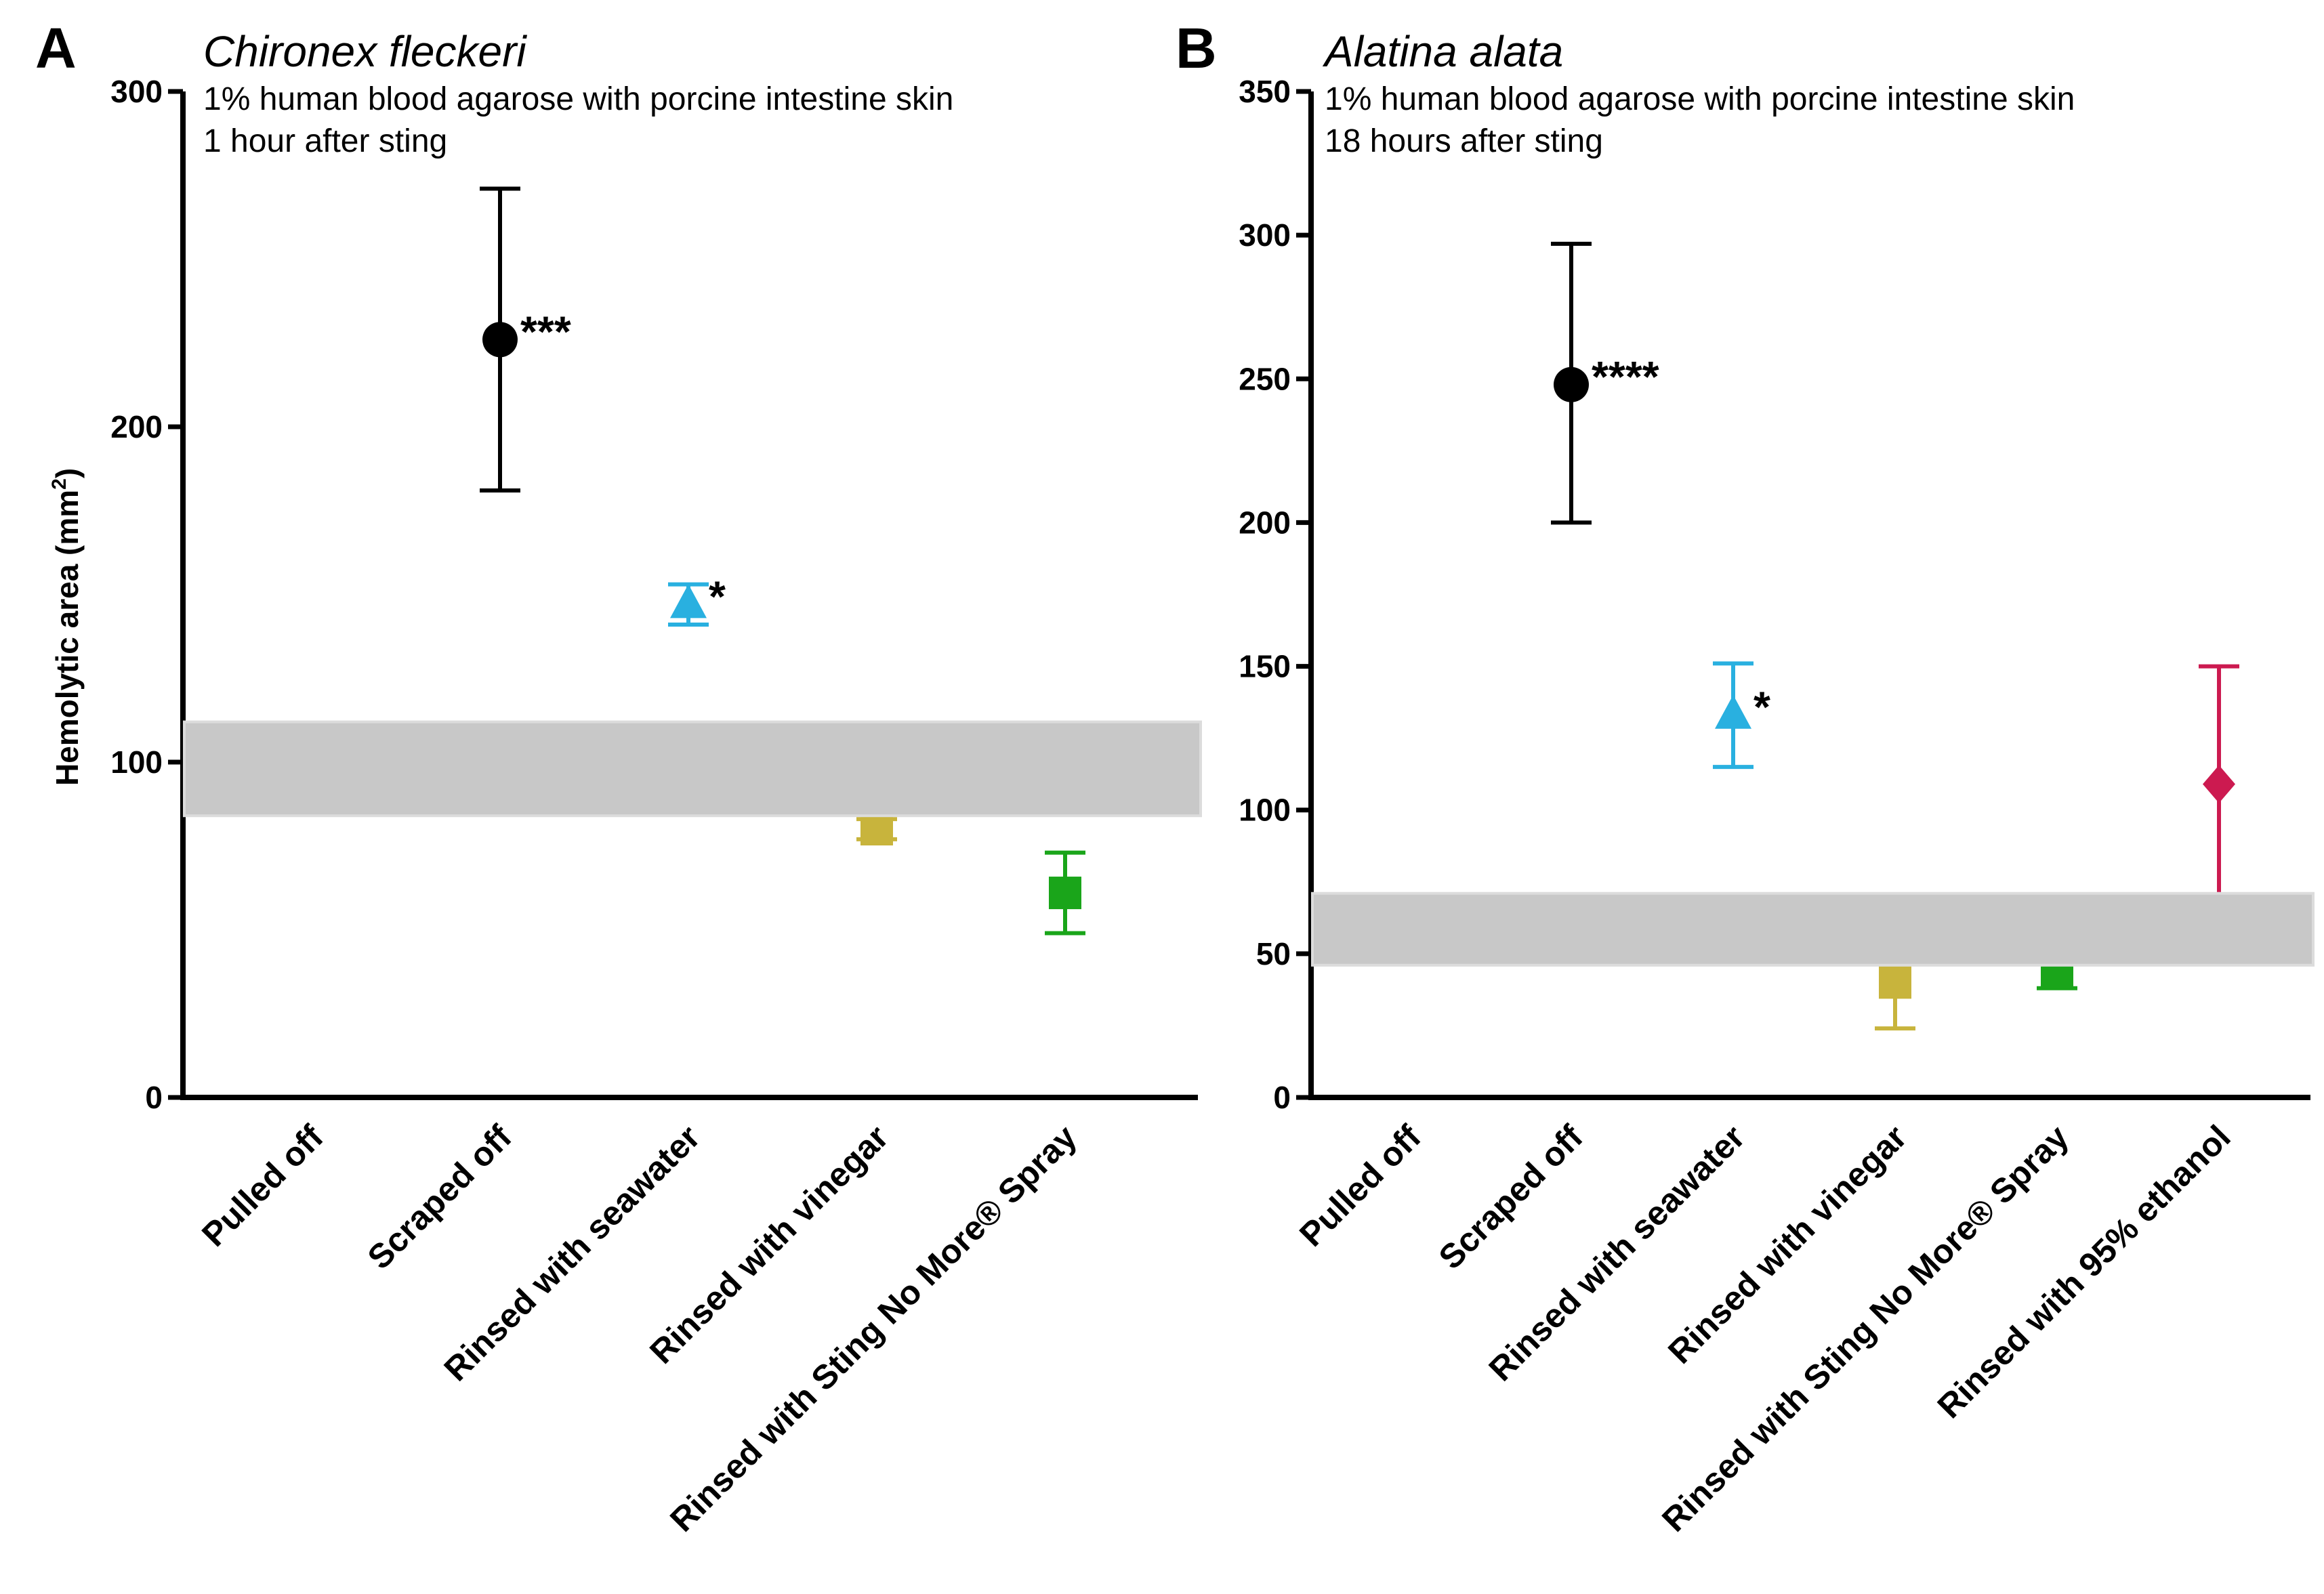 This screenshot has width=2324, height=1594. Describe the element at coordinates (56, 48) in the screenshot. I see `panel-letter: A` at that location.